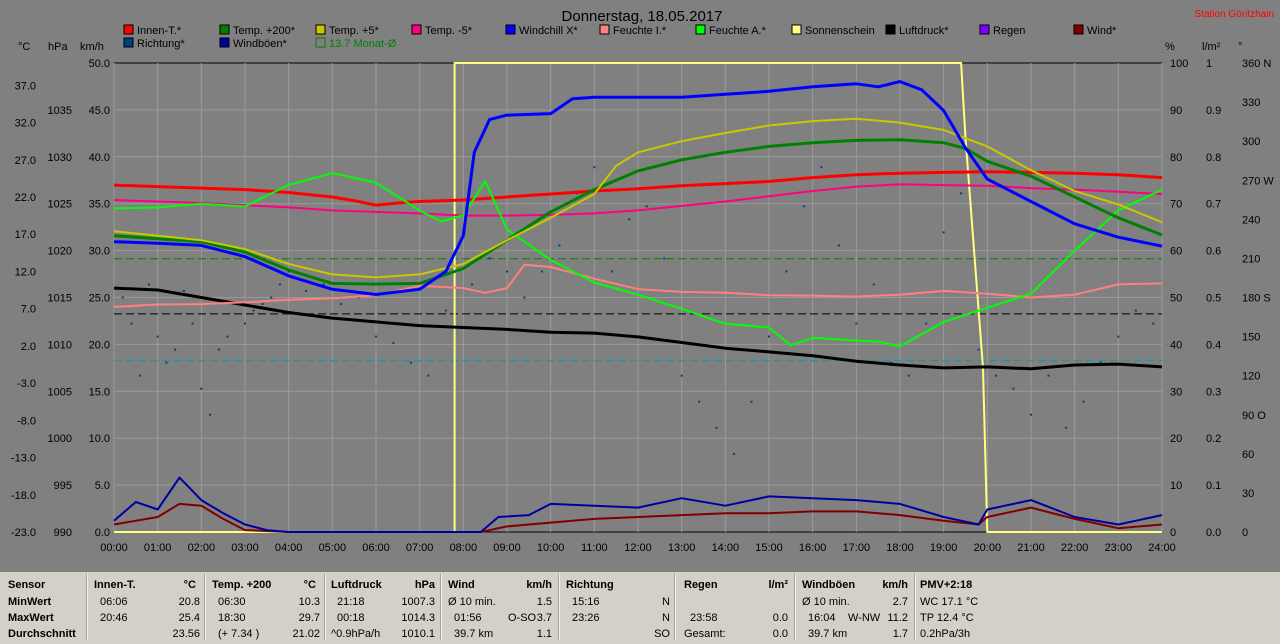 The image size is (1280, 644). Describe the element at coordinates (682, 548) in the screenshot. I see `time-tick-label: 13:00` at that location.